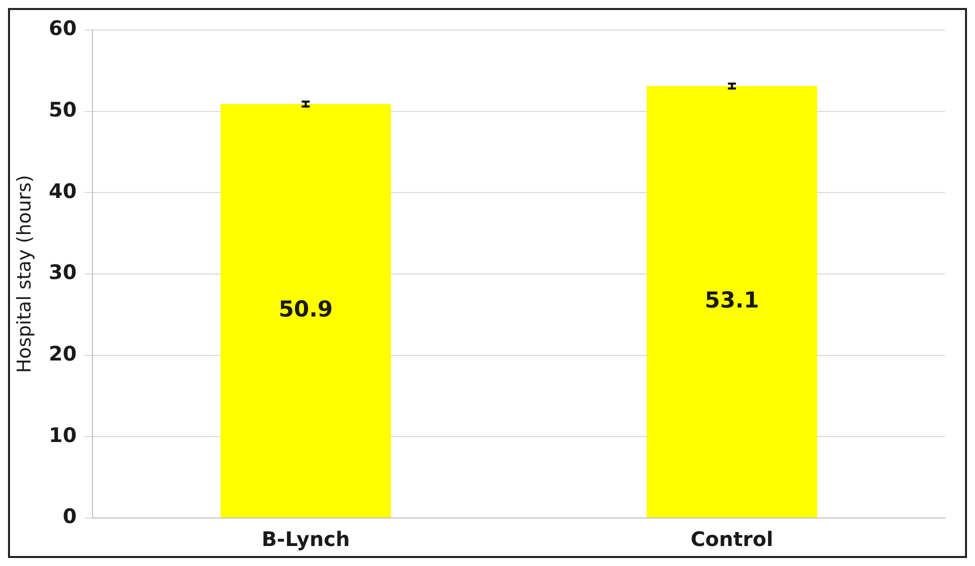  I want to click on y-tick-label: 60, so click(62, 28).